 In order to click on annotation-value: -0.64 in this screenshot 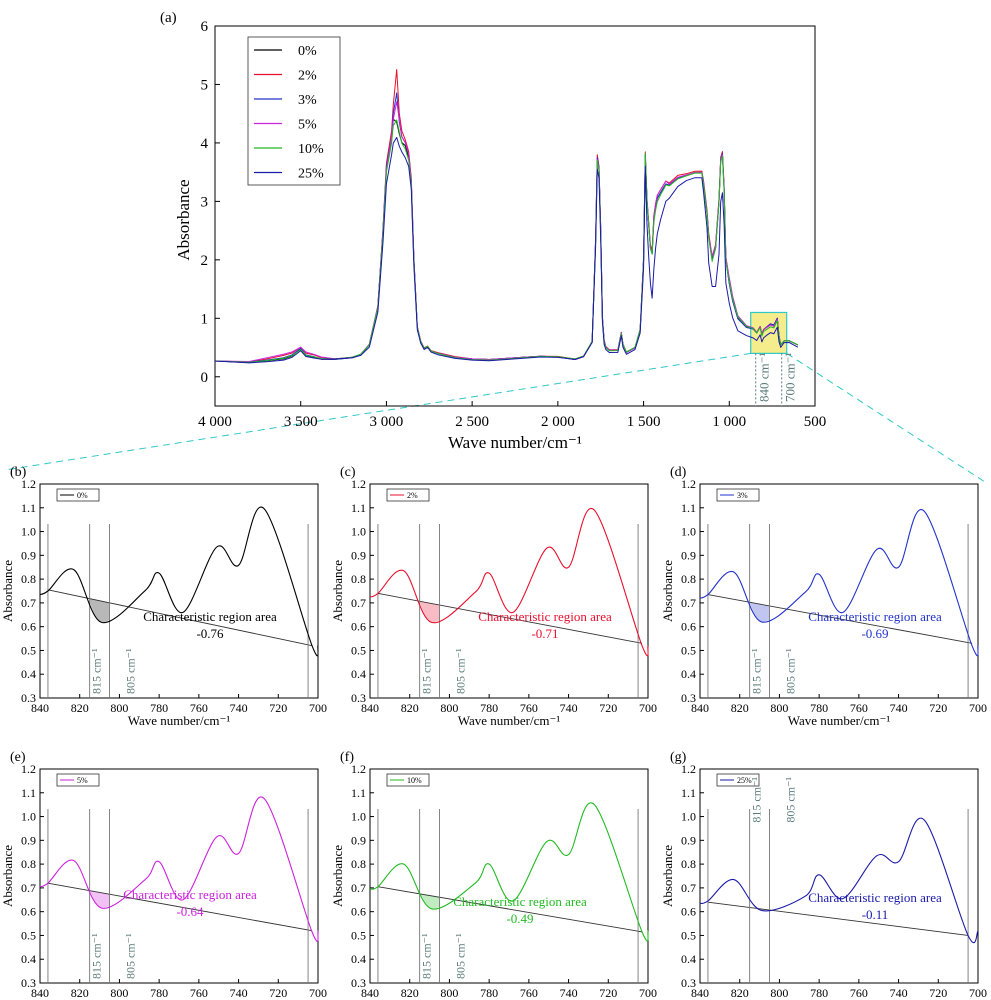, I will do `click(190, 911)`.